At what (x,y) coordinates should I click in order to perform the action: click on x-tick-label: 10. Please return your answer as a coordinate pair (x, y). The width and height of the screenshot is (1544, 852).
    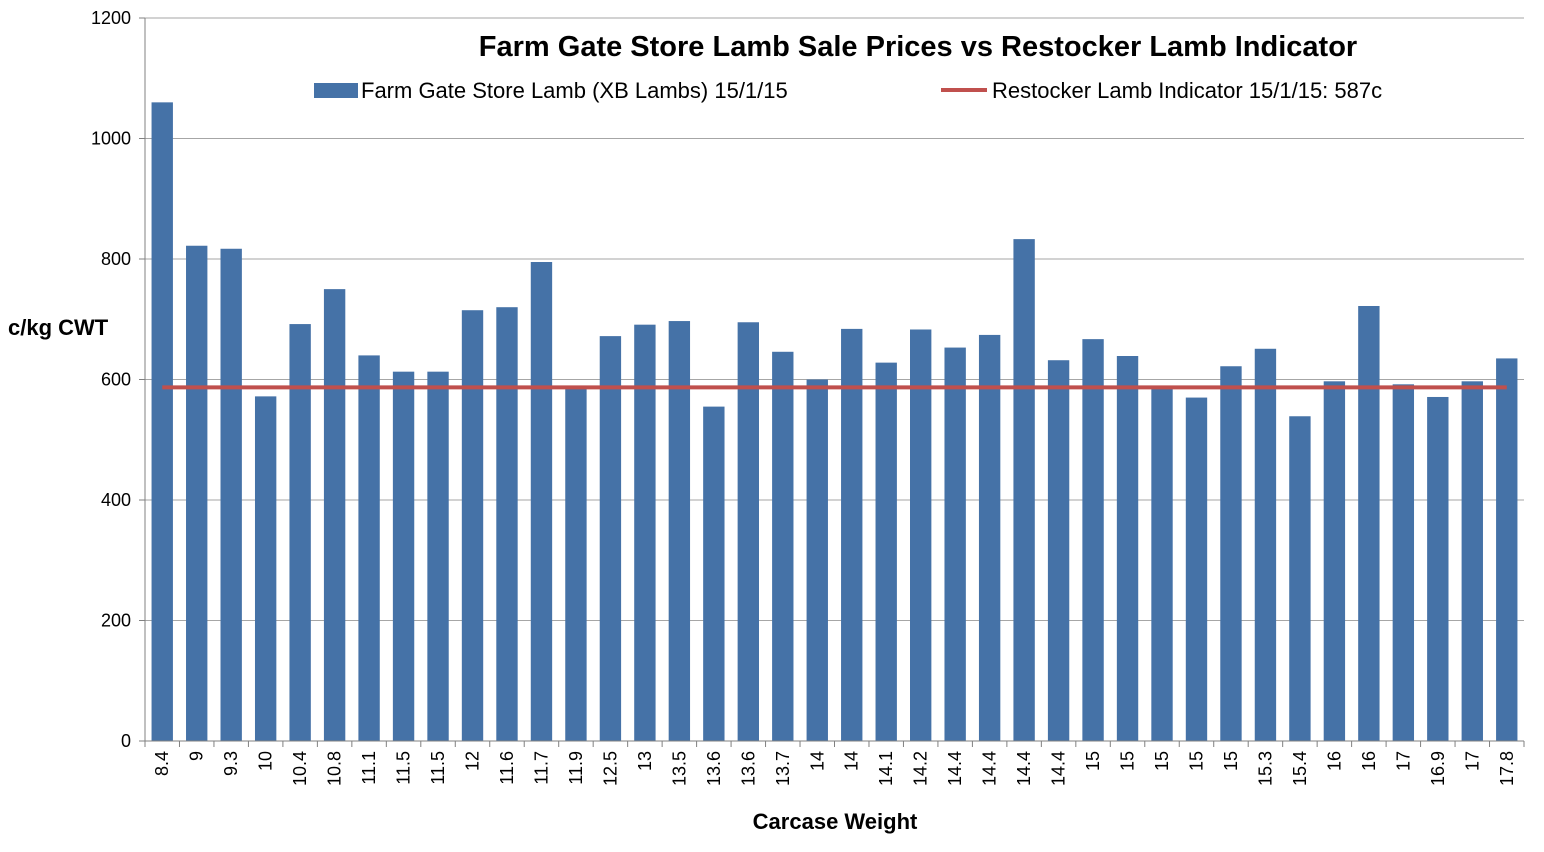
    Looking at the image, I should click on (266, 761).